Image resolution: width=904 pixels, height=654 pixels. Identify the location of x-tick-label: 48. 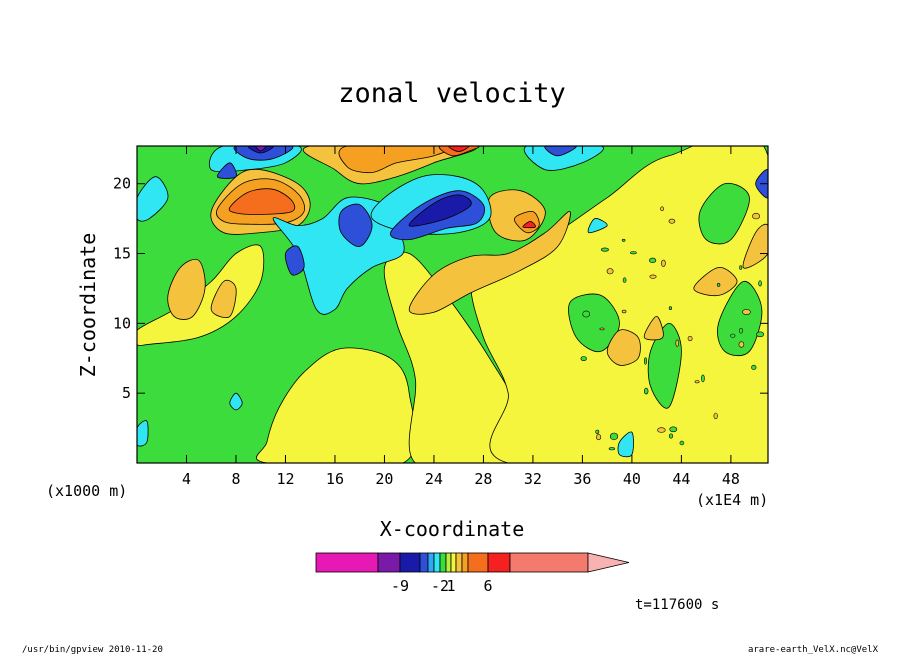
(731, 479).